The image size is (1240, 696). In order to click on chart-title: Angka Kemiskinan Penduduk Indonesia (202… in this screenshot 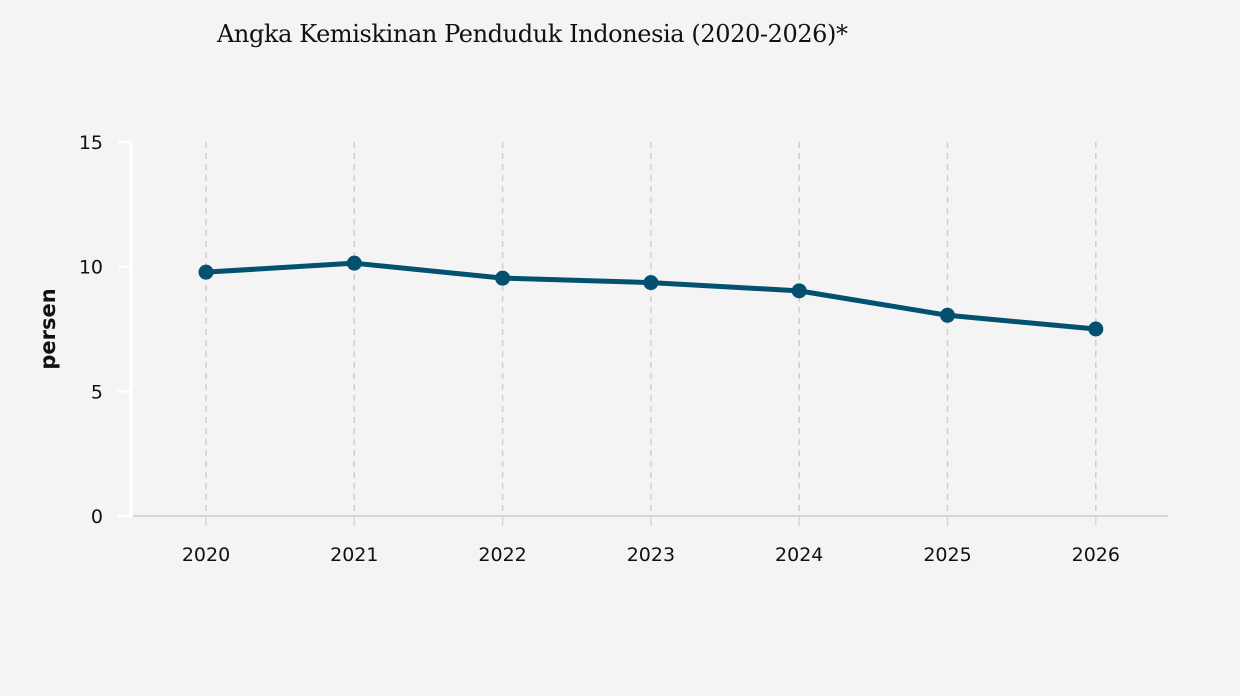, I will do `click(532, 34)`.